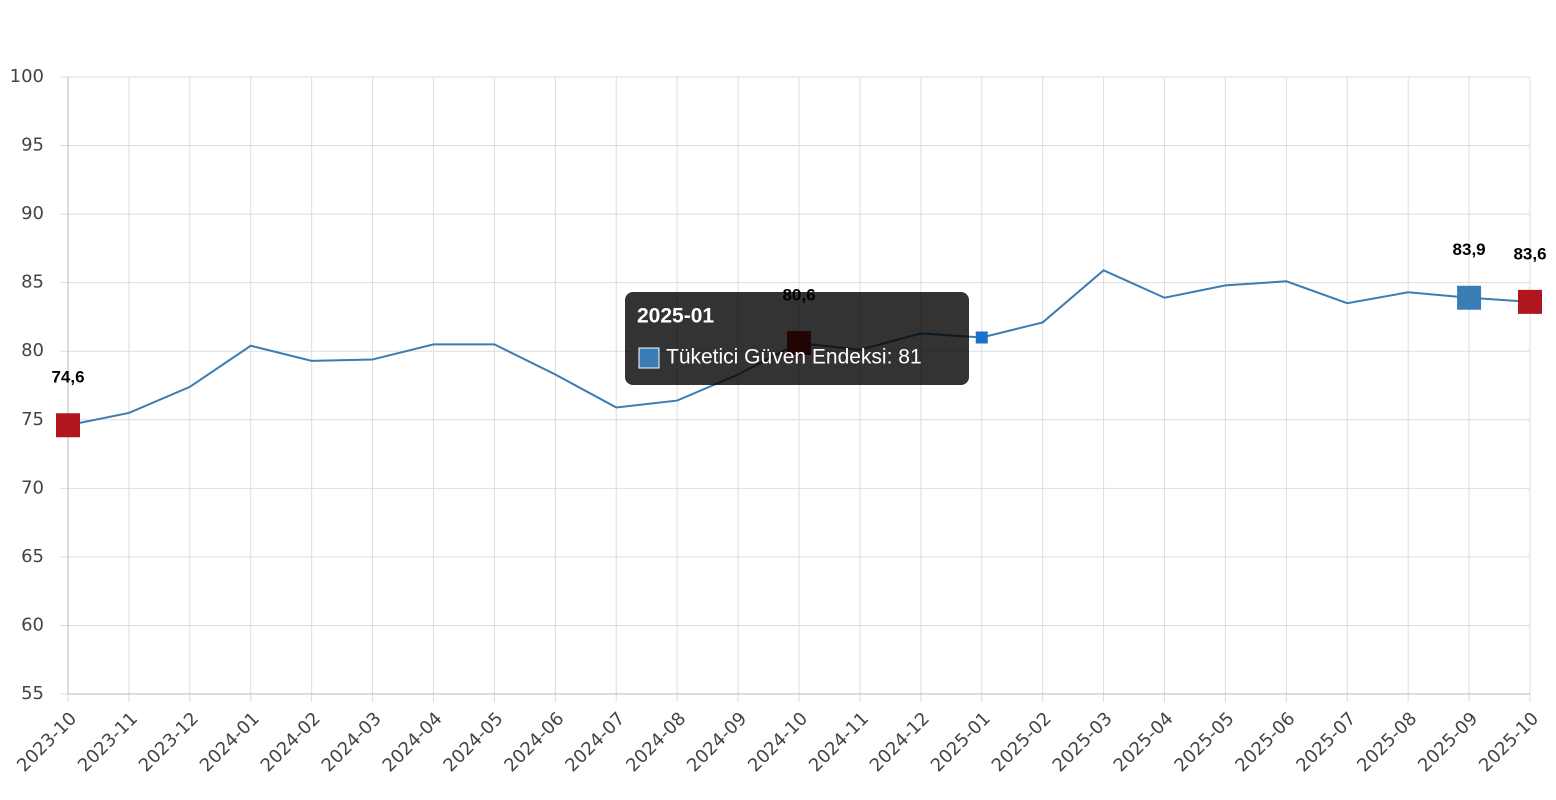  I want to click on x-tick-label: 2023-12, so click(169, 742).